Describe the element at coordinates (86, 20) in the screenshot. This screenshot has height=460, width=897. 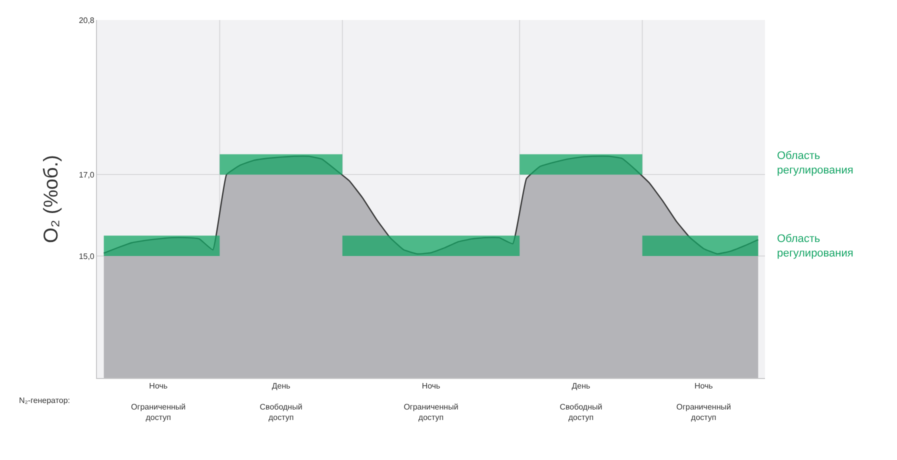
I see `y-tick-label: 20,8` at that location.